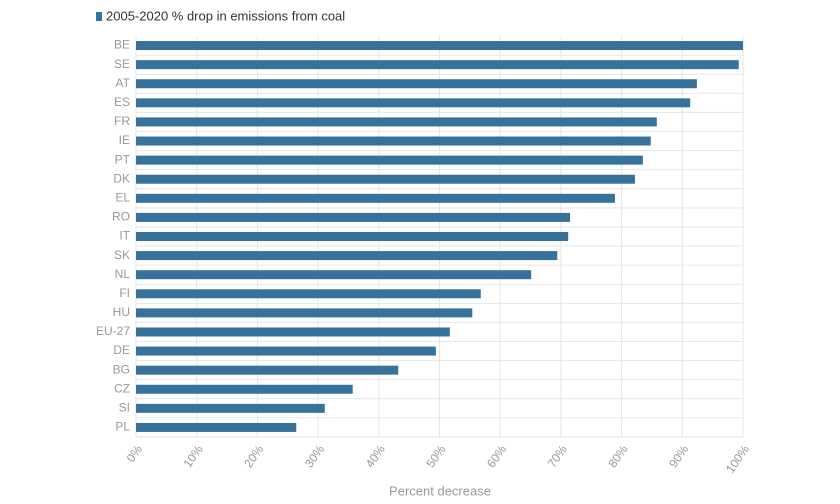 Image resolution: width=840 pixels, height=504 pixels. What do you see at coordinates (121, 312) in the screenshot?
I see `y-tick-label: HU` at bounding box center [121, 312].